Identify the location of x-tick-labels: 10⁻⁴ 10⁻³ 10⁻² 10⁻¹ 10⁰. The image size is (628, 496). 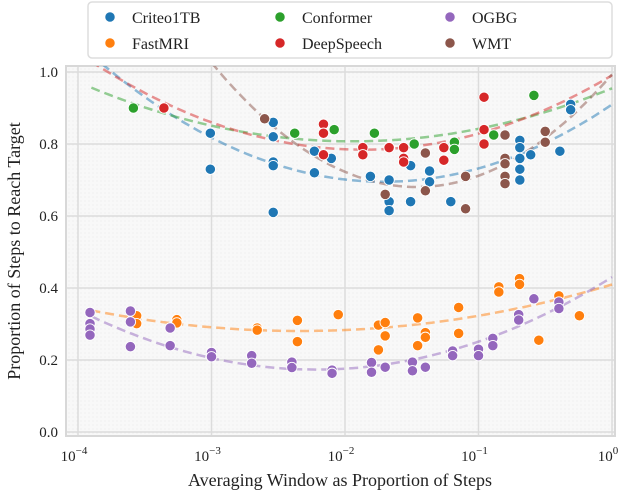
(340, 455).